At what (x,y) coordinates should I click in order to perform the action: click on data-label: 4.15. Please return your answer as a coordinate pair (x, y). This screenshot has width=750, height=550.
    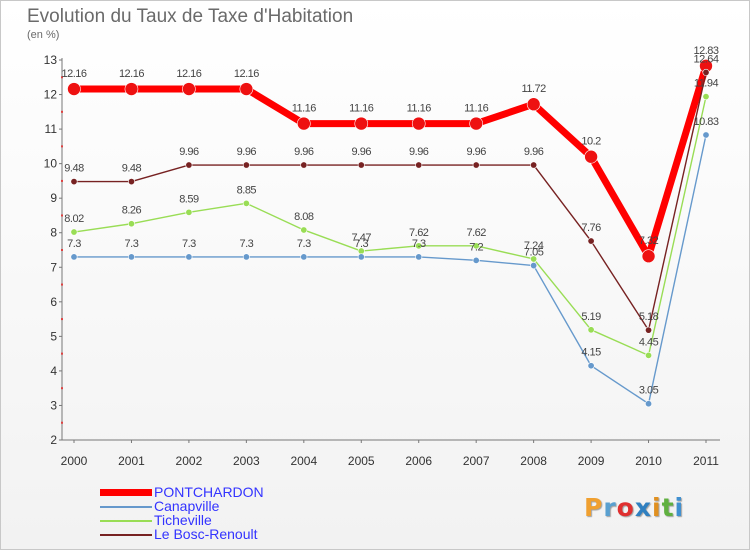
    Looking at the image, I should click on (591, 353).